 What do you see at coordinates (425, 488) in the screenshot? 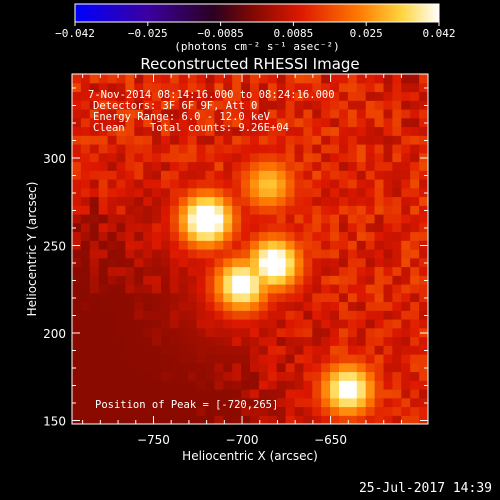
I see `footer-date: 25-Jul-2017 14:39` at bounding box center [425, 488].